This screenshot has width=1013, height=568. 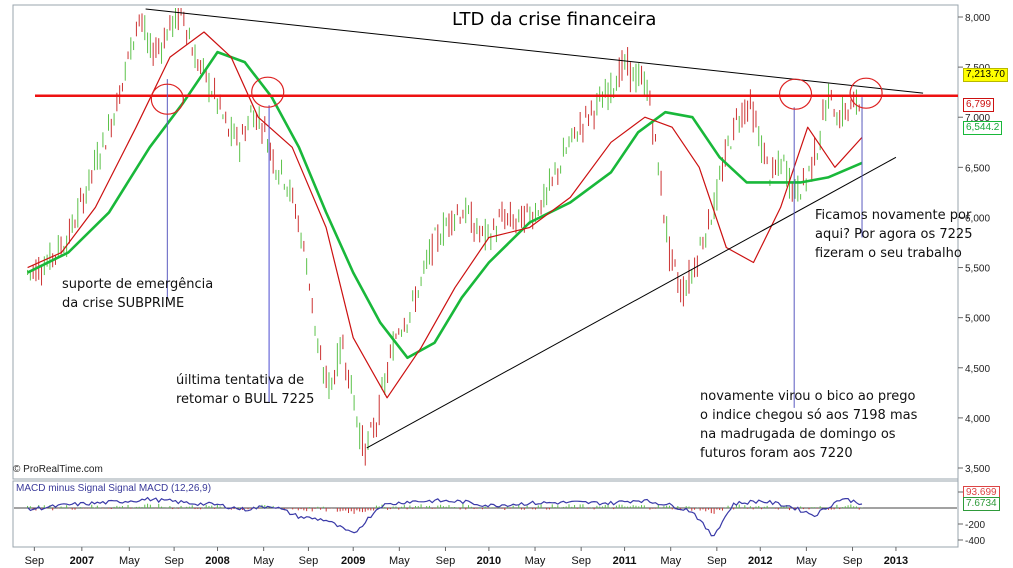 I want to click on macd-tick-label: -200, so click(x=975, y=525).